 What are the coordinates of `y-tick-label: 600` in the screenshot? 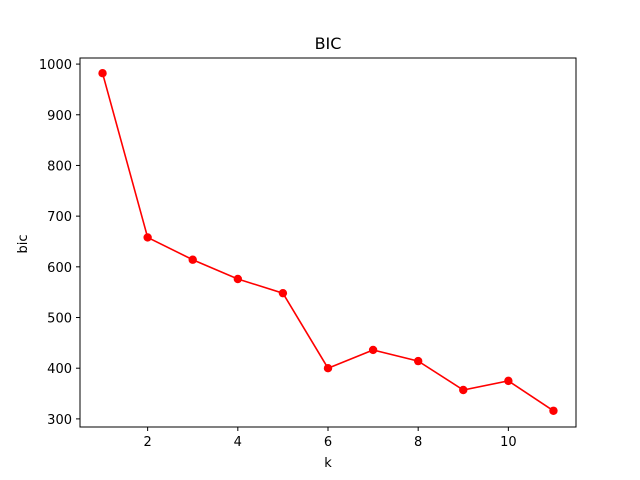 It's located at (59, 268).